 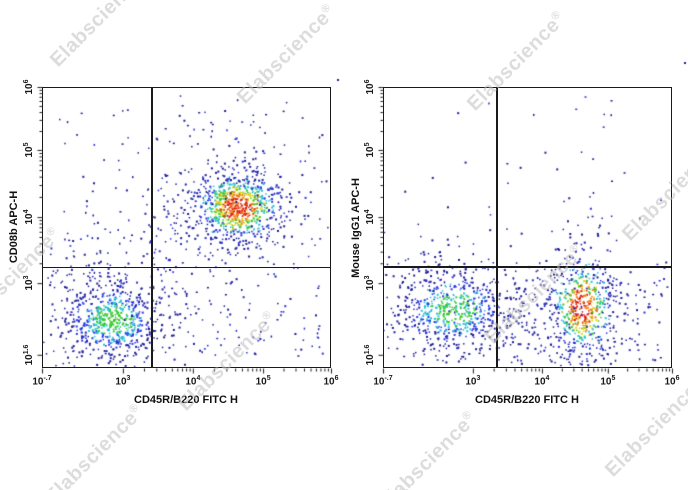 I want to click on y-tick-label-right-plot-2: 10⁴, so click(x=370, y=217).